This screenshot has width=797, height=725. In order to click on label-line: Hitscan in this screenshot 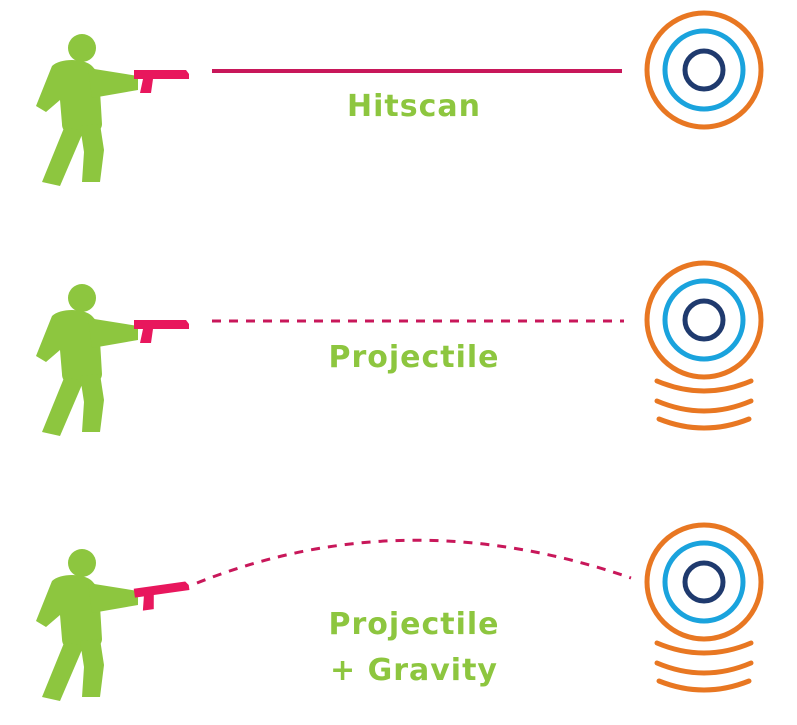, I will do `click(414, 106)`.